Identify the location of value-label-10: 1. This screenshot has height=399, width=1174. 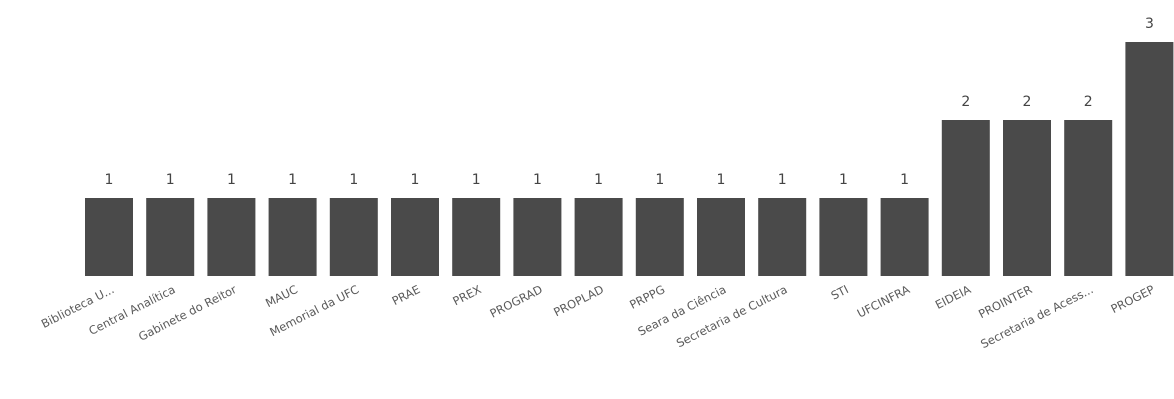
(721, 180).